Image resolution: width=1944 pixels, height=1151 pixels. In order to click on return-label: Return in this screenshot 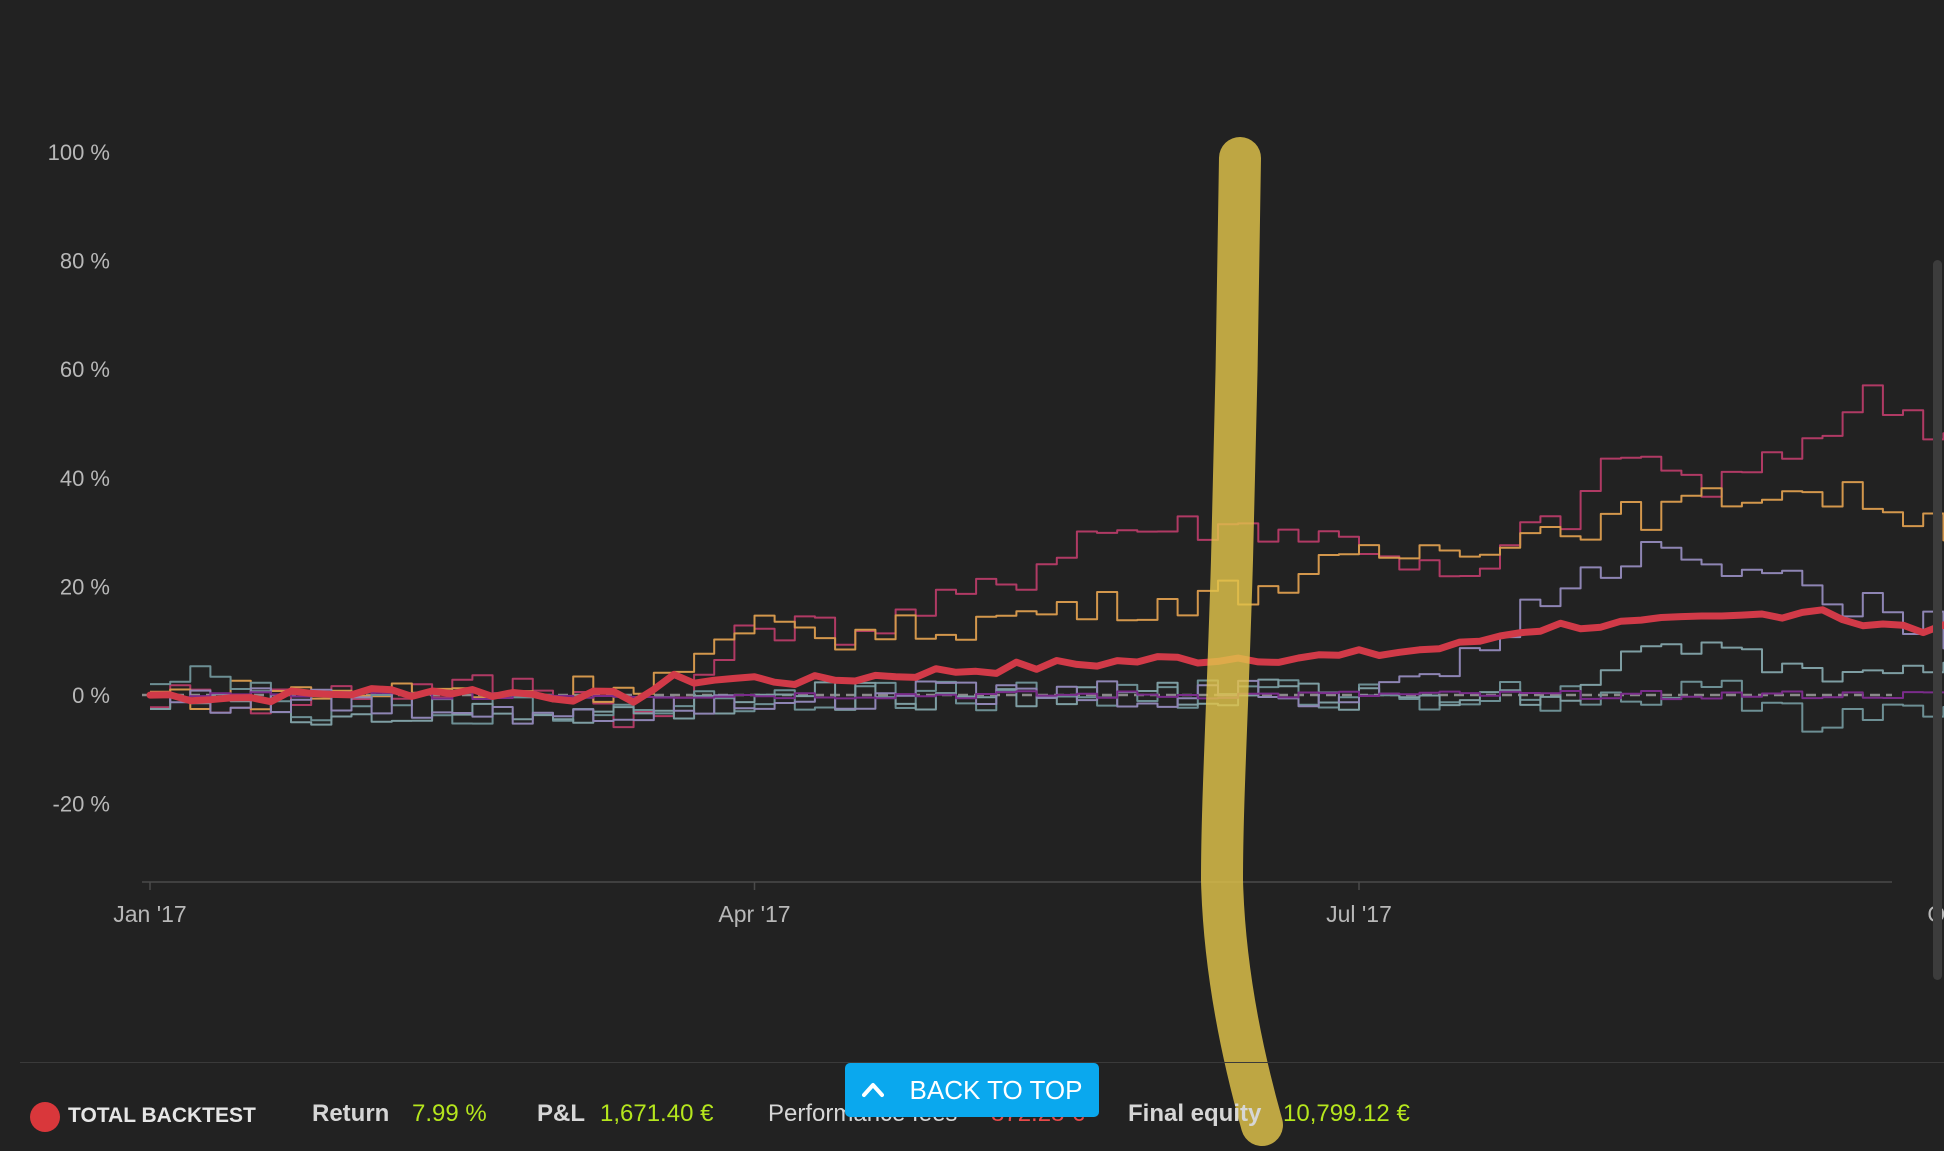, I will do `click(351, 1113)`.